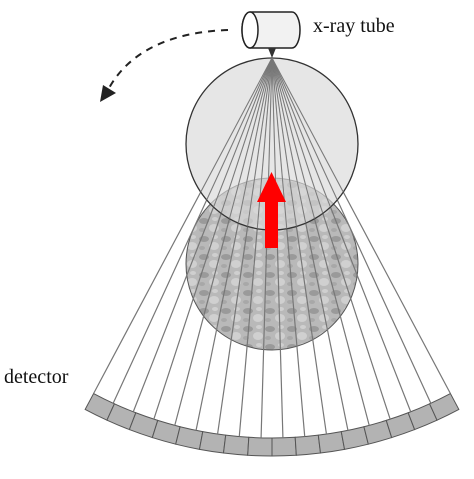 The image size is (474, 479). What do you see at coordinates (36, 377) in the screenshot?
I see `detector-label: detector` at bounding box center [36, 377].